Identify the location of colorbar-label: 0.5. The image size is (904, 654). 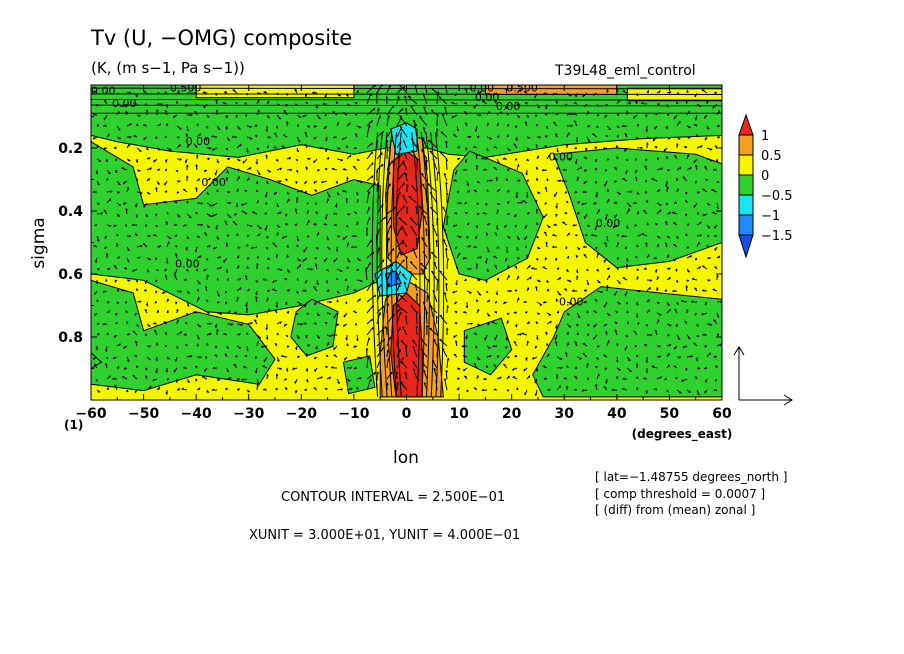
(771, 156).